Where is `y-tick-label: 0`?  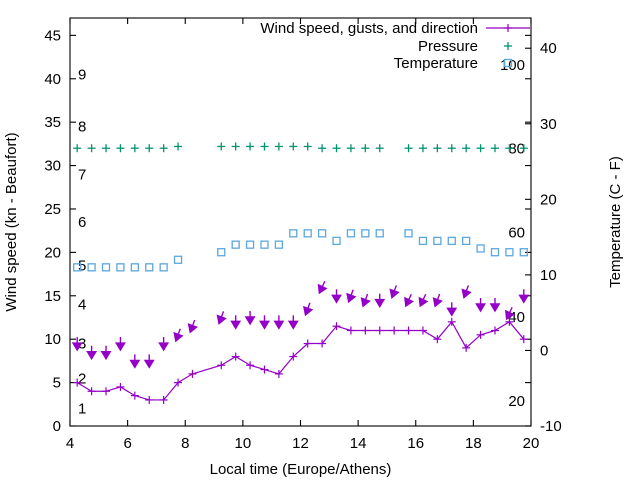
y-tick-label: 0 is located at coordinates (57, 426).